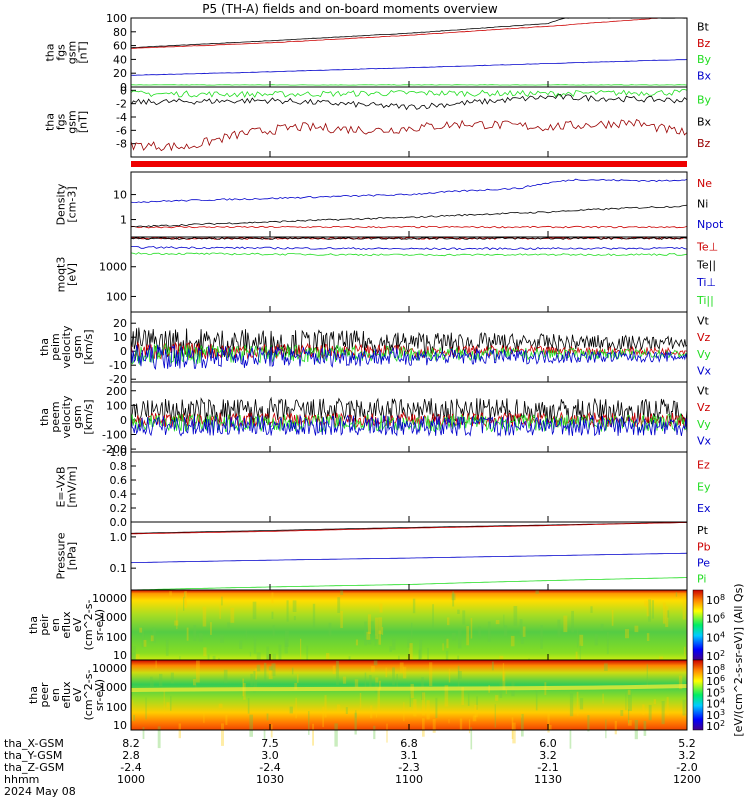 Image resolution: width=750 pixels, height=800 pixels. Describe the element at coordinates (409, 248) in the screenshot. I see `series-line-Ti⊥` at that location.